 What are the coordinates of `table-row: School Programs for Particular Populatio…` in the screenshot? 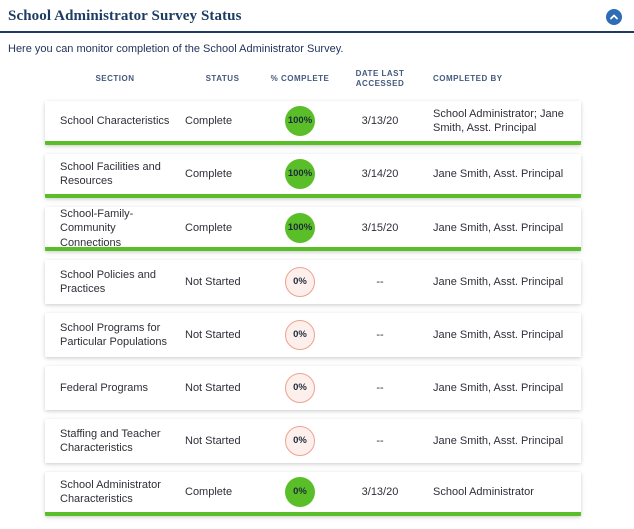 It's located at (313, 335).